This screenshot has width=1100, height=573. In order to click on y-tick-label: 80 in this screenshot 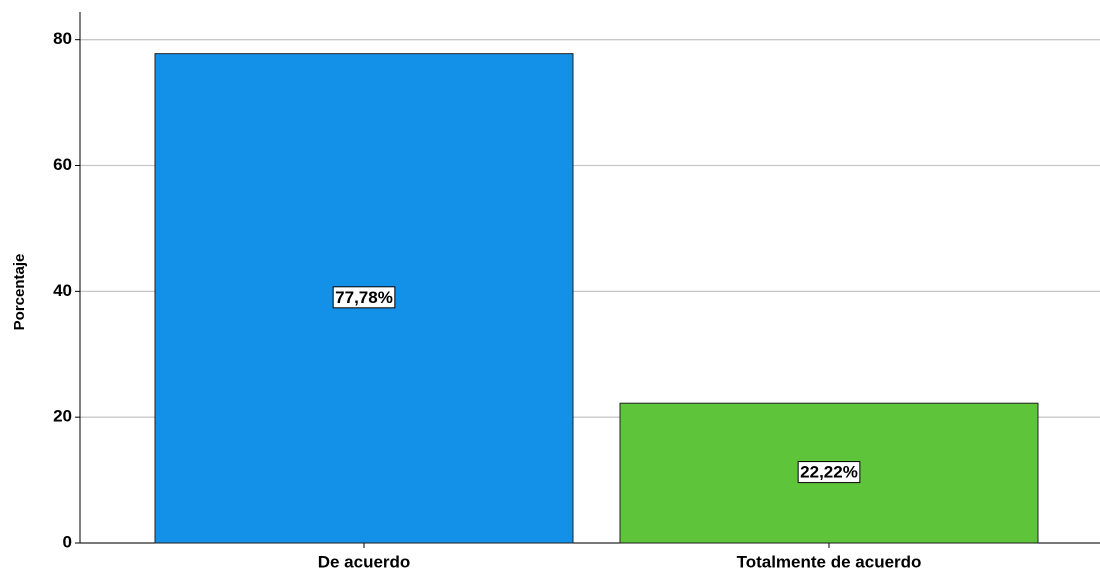, I will do `click(62, 38)`.